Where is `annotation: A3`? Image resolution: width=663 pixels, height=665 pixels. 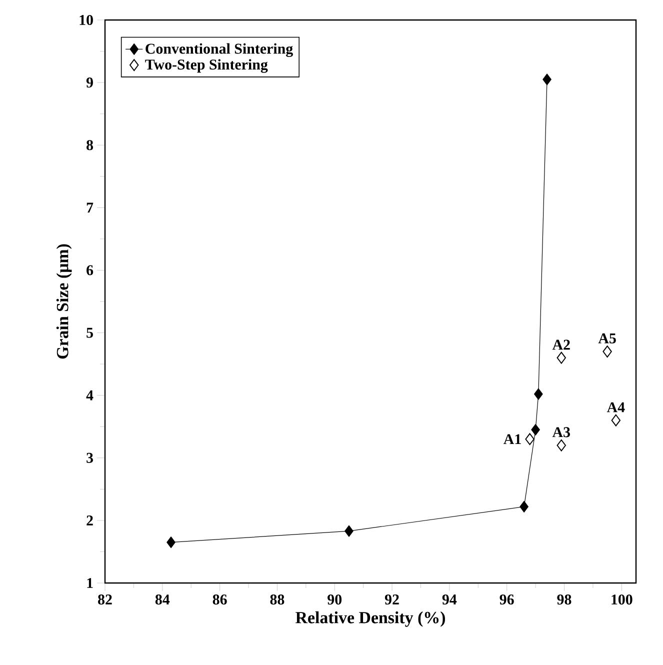
annotation: A3 is located at coordinates (561, 432).